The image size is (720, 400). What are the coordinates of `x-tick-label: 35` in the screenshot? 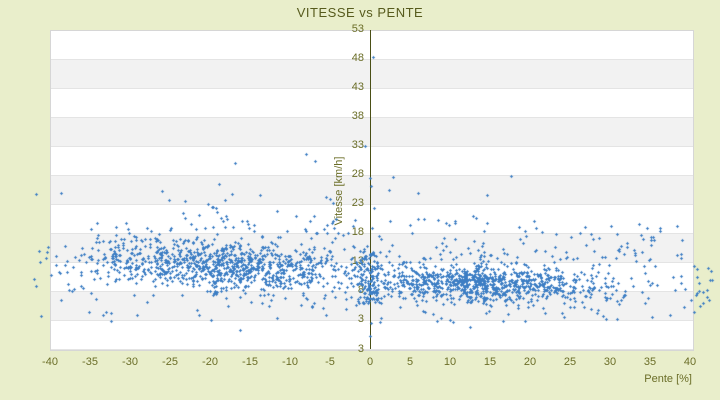 It's located at (650, 362).